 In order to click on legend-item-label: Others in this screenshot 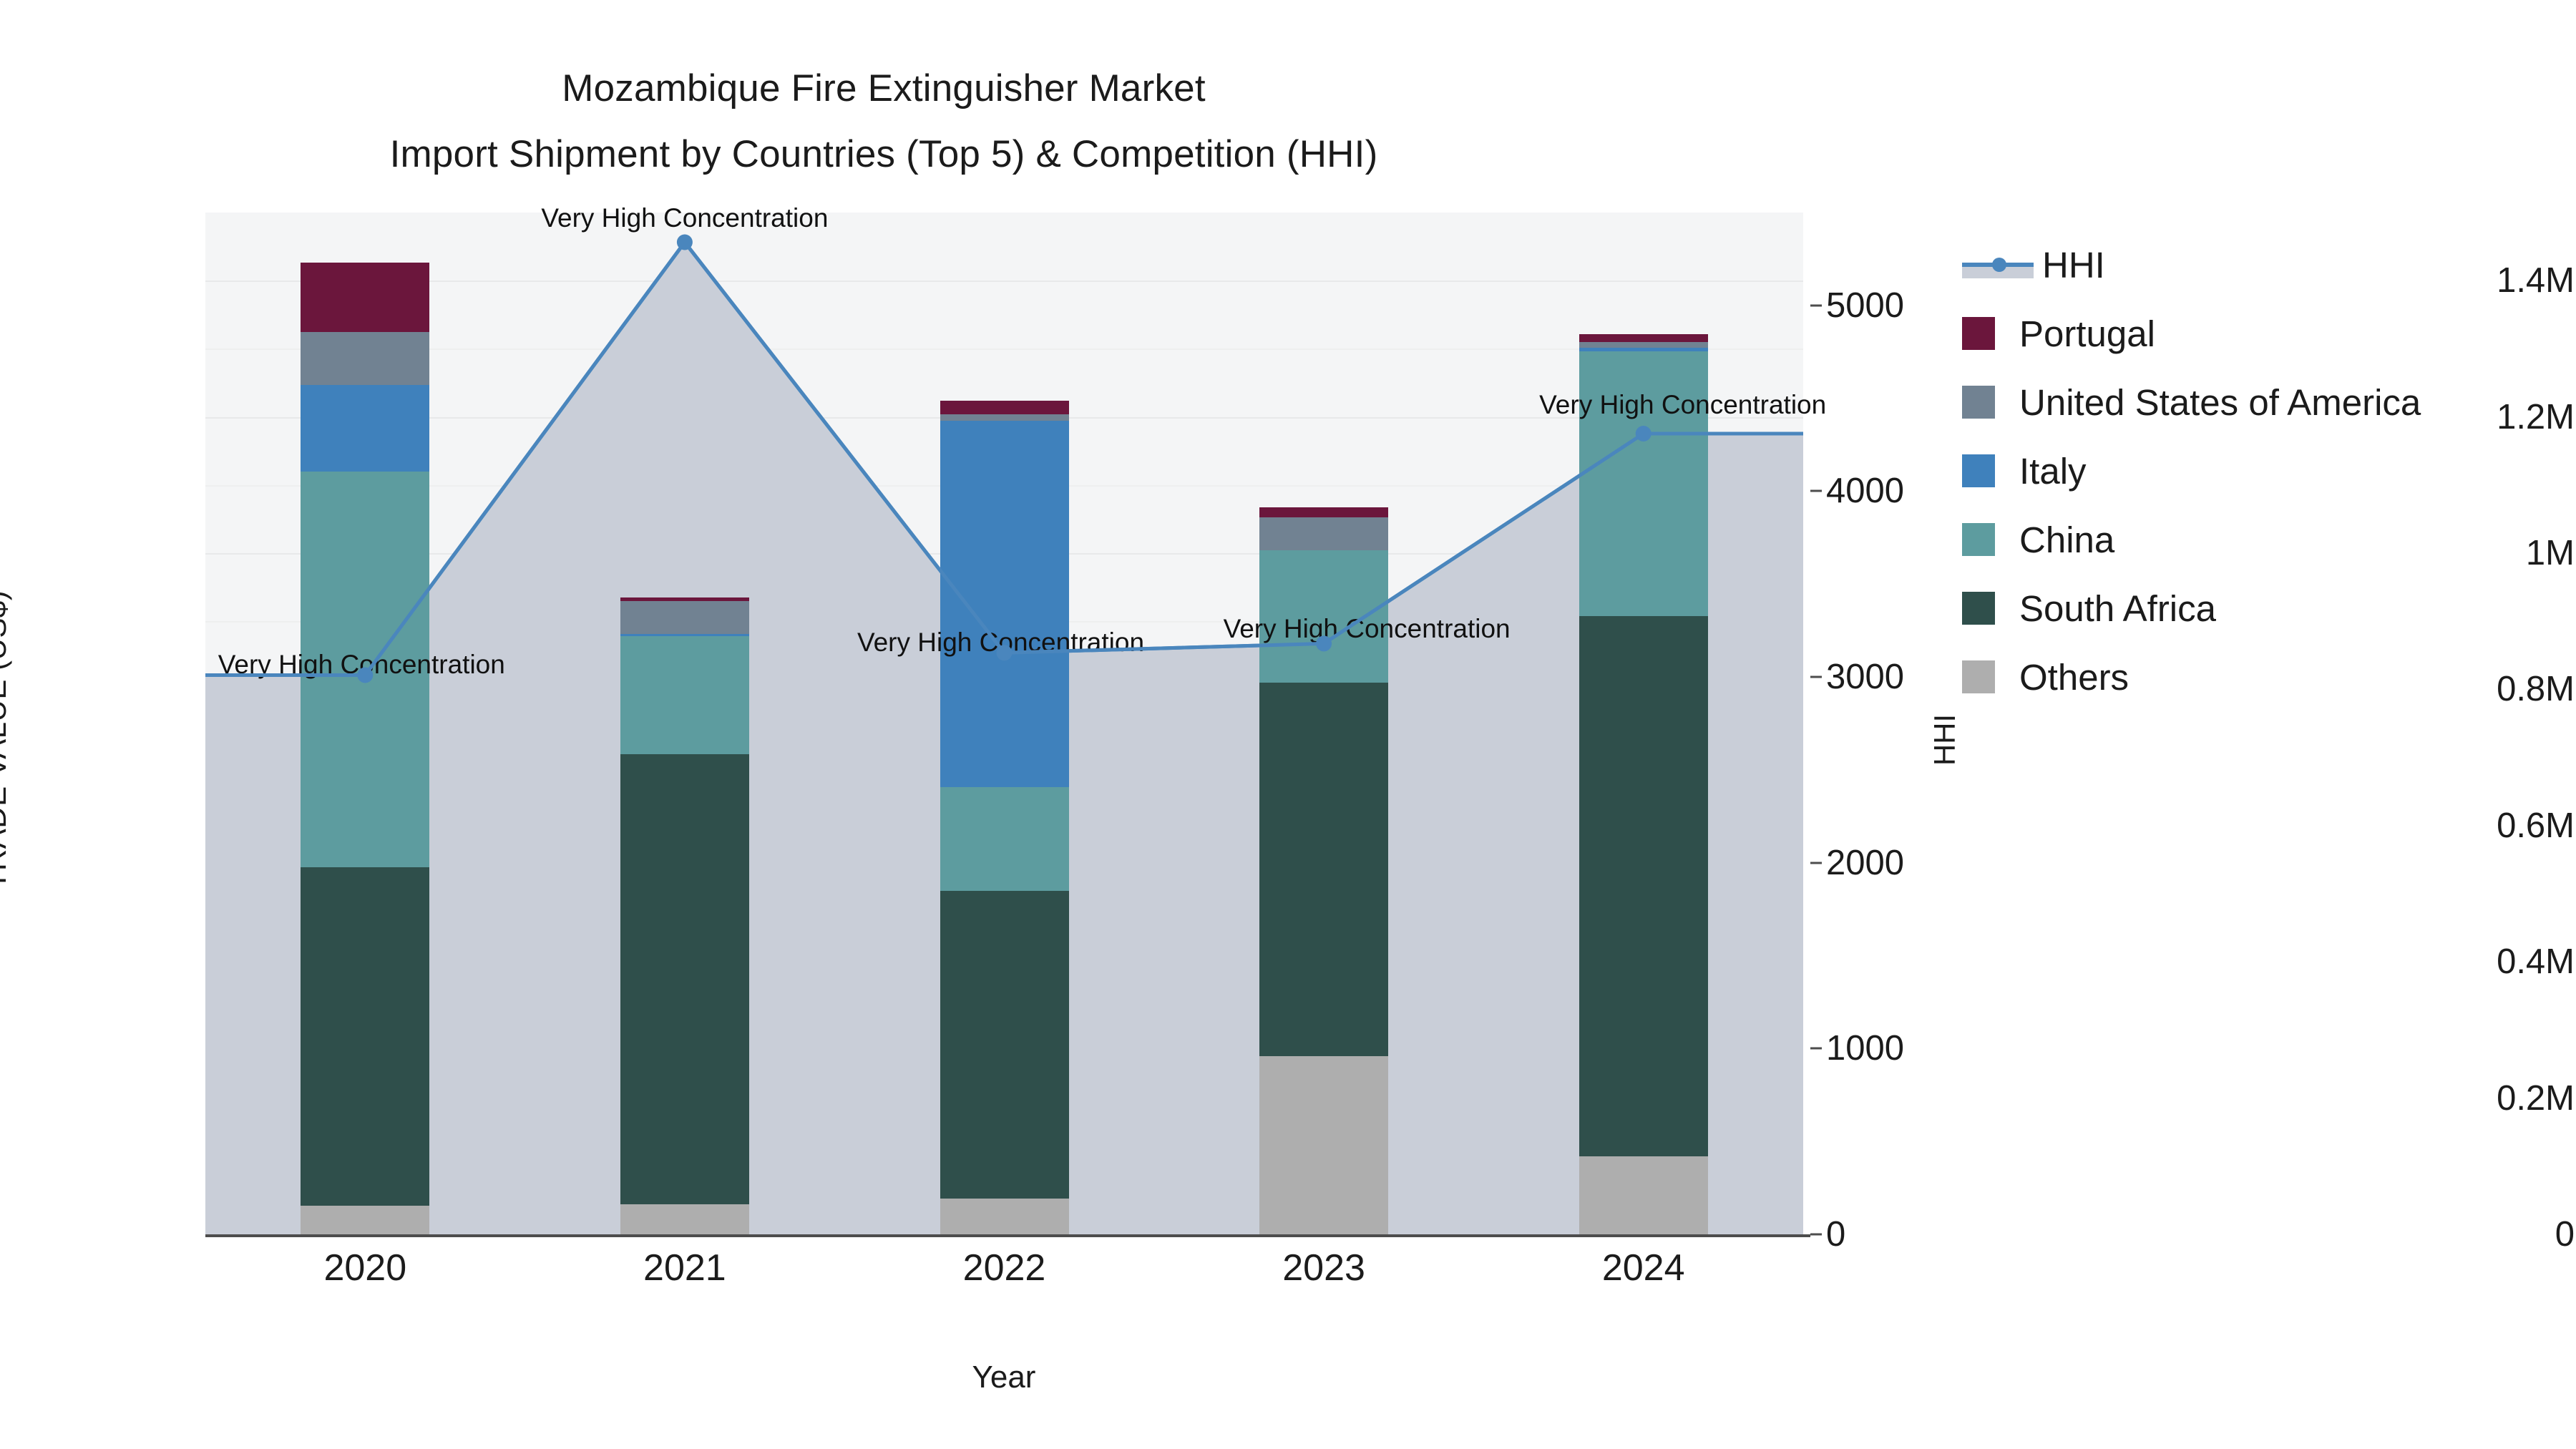, I will do `click(2074, 677)`.